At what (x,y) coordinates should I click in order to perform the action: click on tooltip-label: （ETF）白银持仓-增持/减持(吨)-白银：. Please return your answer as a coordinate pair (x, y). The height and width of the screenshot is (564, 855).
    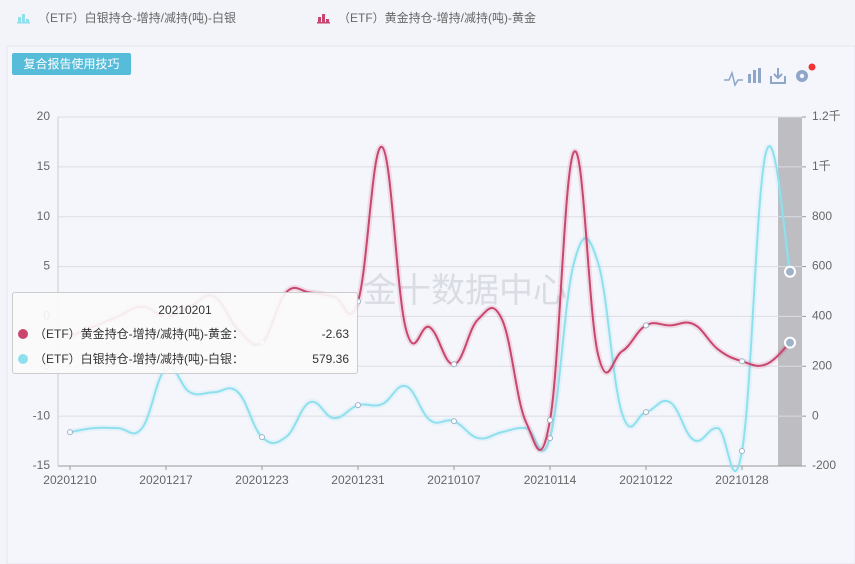
    Looking at the image, I should click on (139, 359).